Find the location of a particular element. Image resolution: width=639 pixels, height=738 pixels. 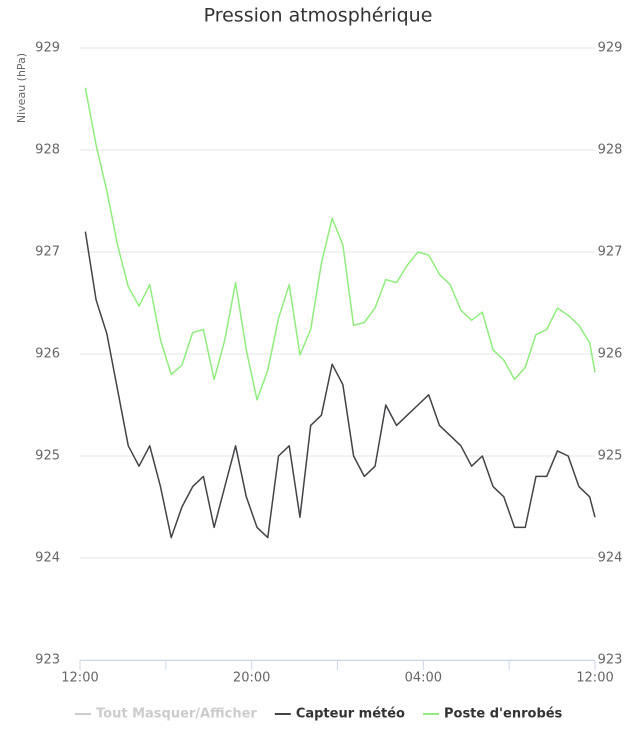

y2-tick-label: 925 is located at coordinates (610, 456).